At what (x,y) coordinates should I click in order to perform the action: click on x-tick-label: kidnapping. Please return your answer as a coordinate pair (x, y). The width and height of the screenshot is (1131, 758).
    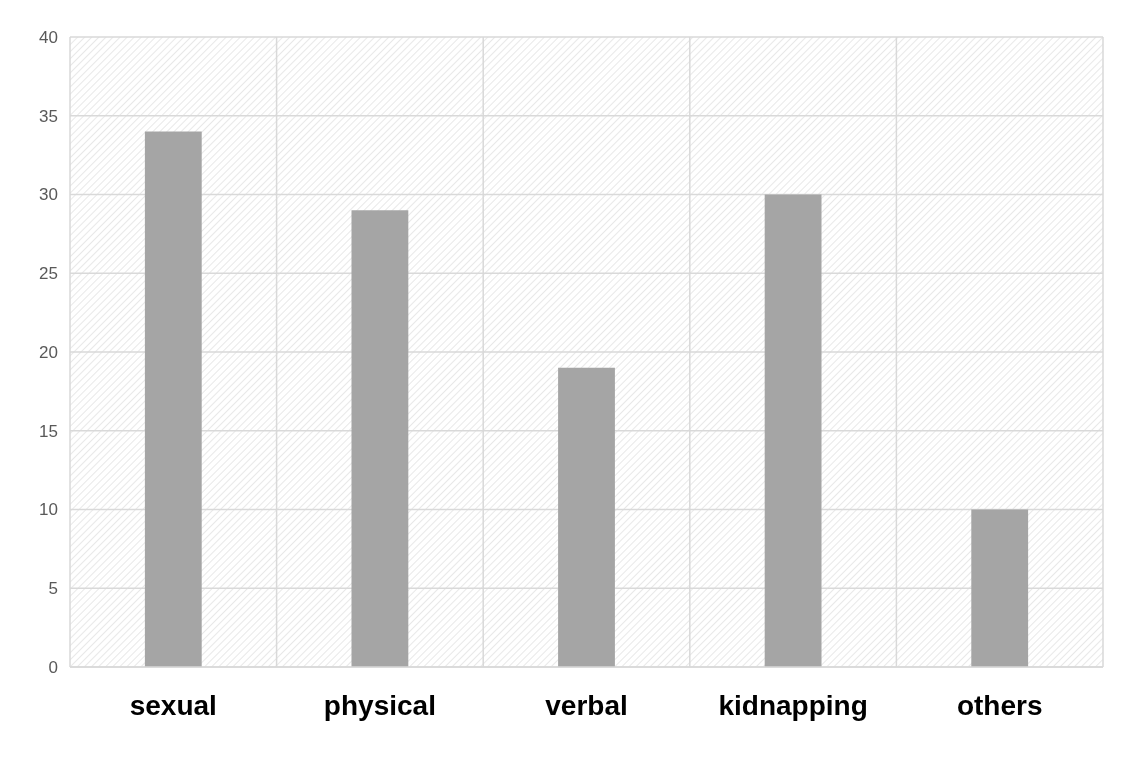
    Looking at the image, I should click on (793, 705).